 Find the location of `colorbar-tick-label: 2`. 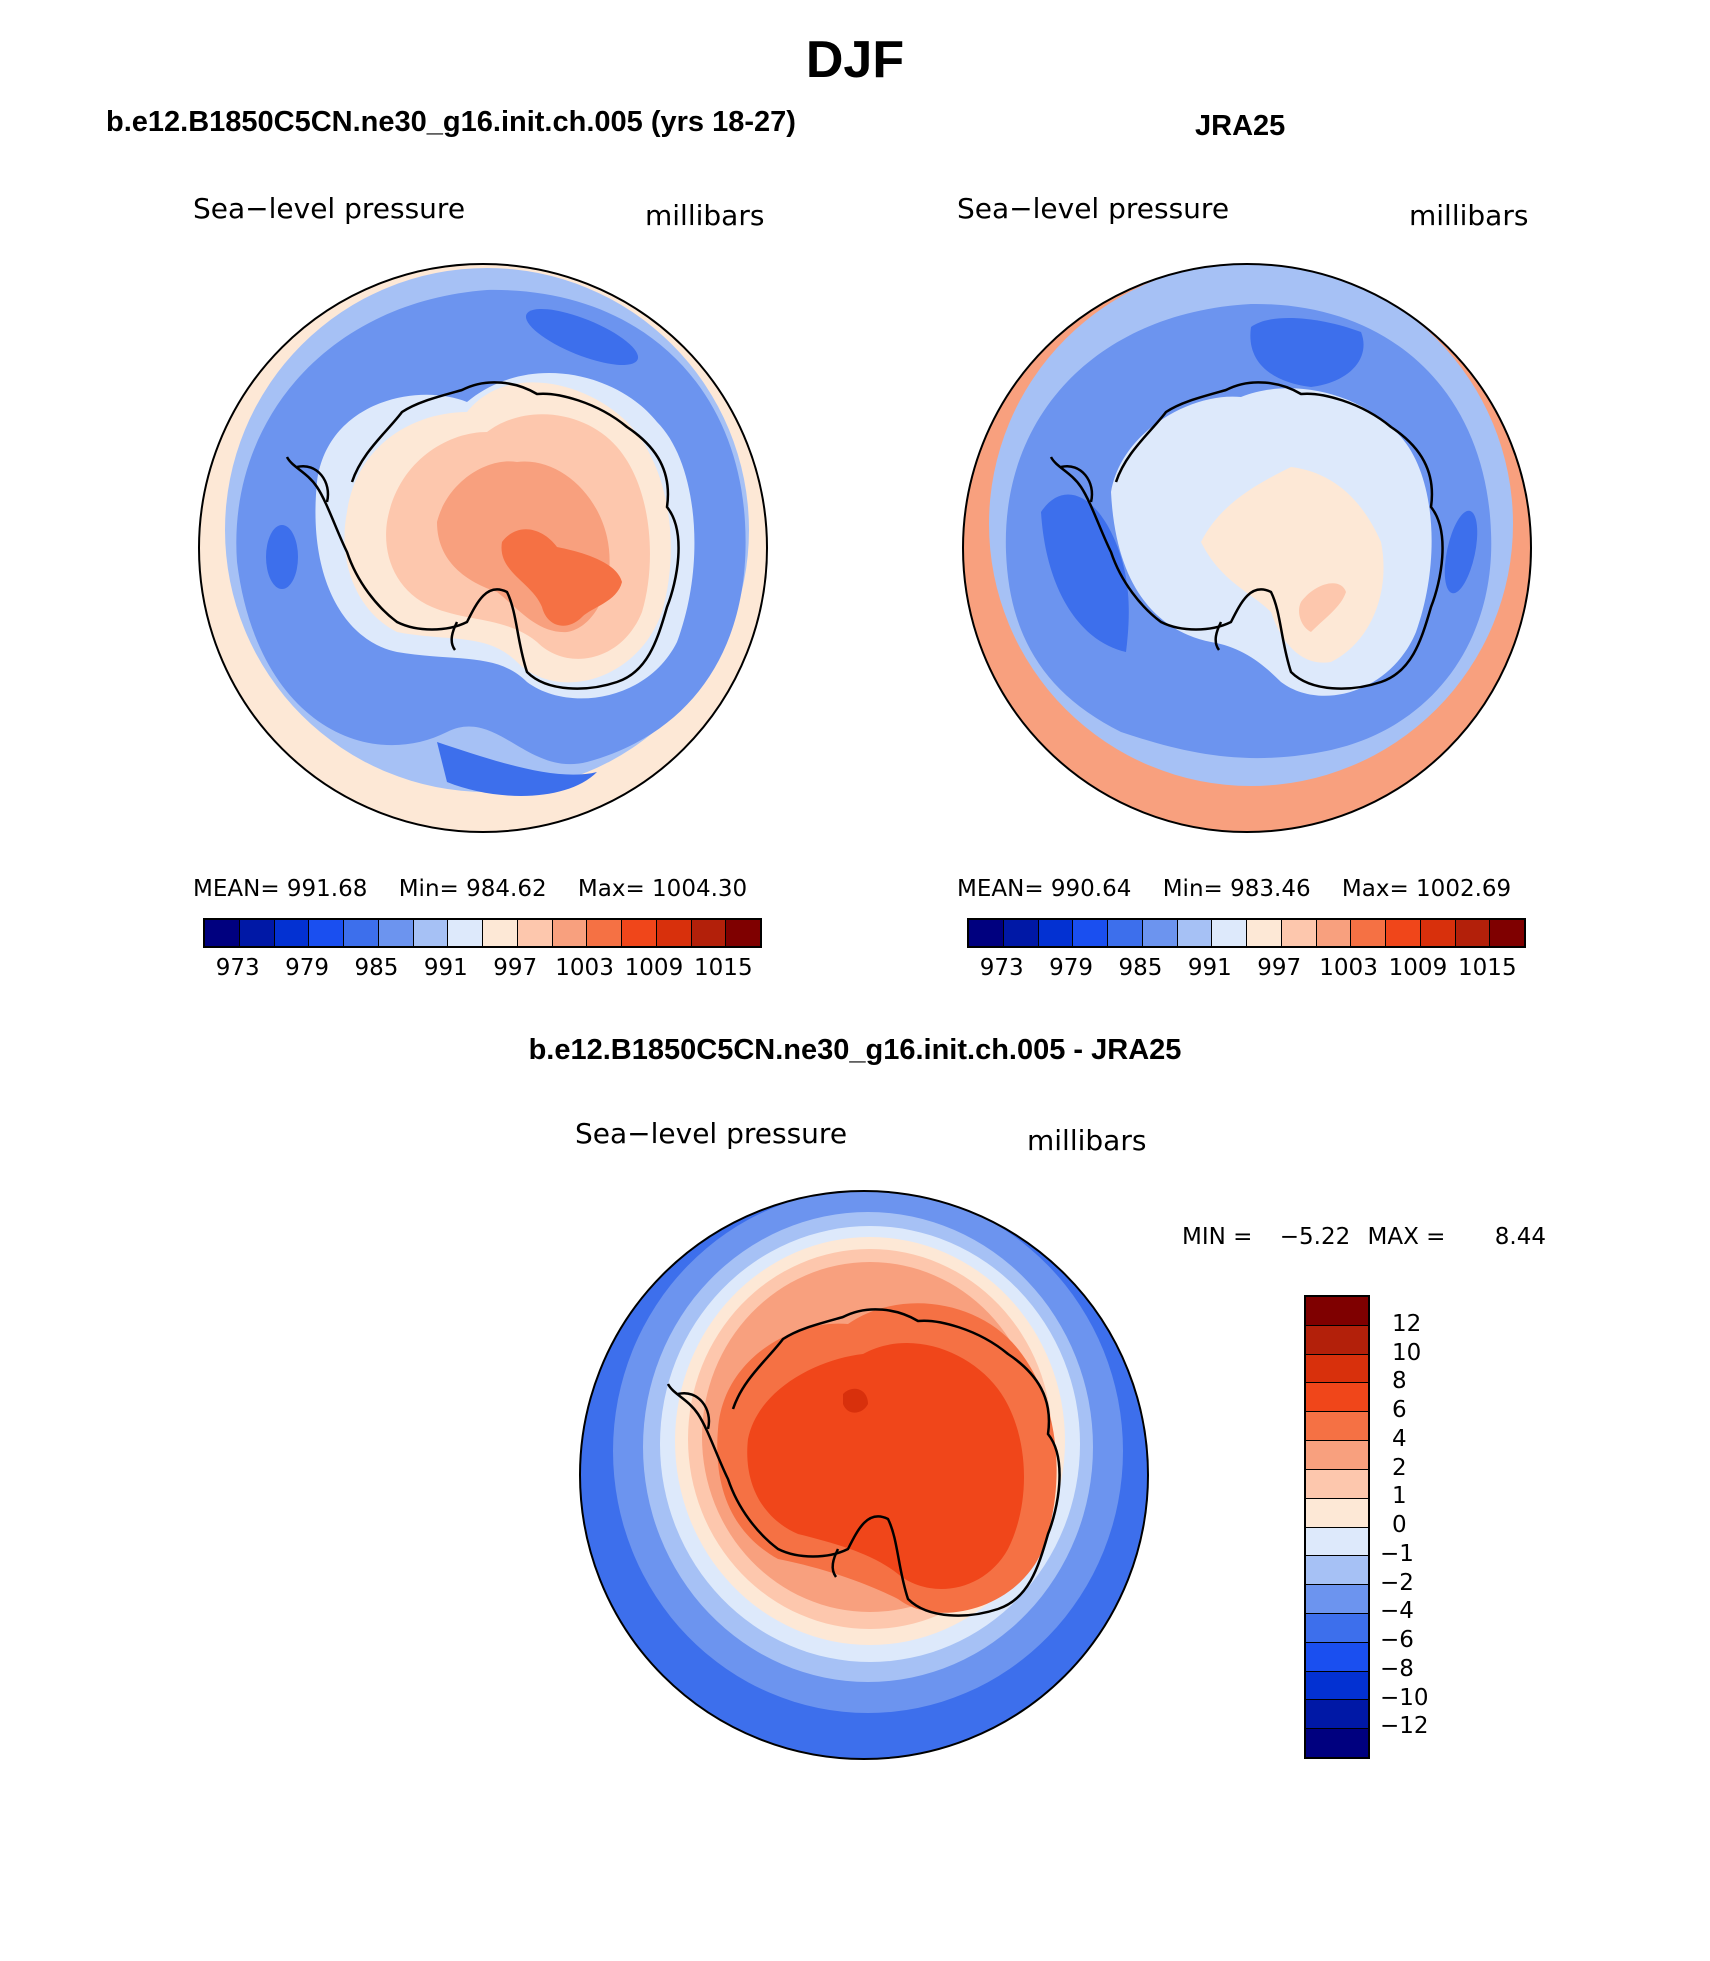

colorbar-tick-label: 2 is located at coordinates (1399, 1467).